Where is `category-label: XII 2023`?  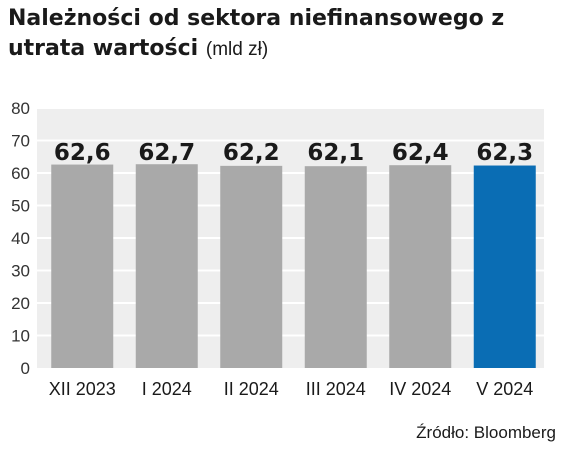 category-label: XII 2023 is located at coordinates (82, 389).